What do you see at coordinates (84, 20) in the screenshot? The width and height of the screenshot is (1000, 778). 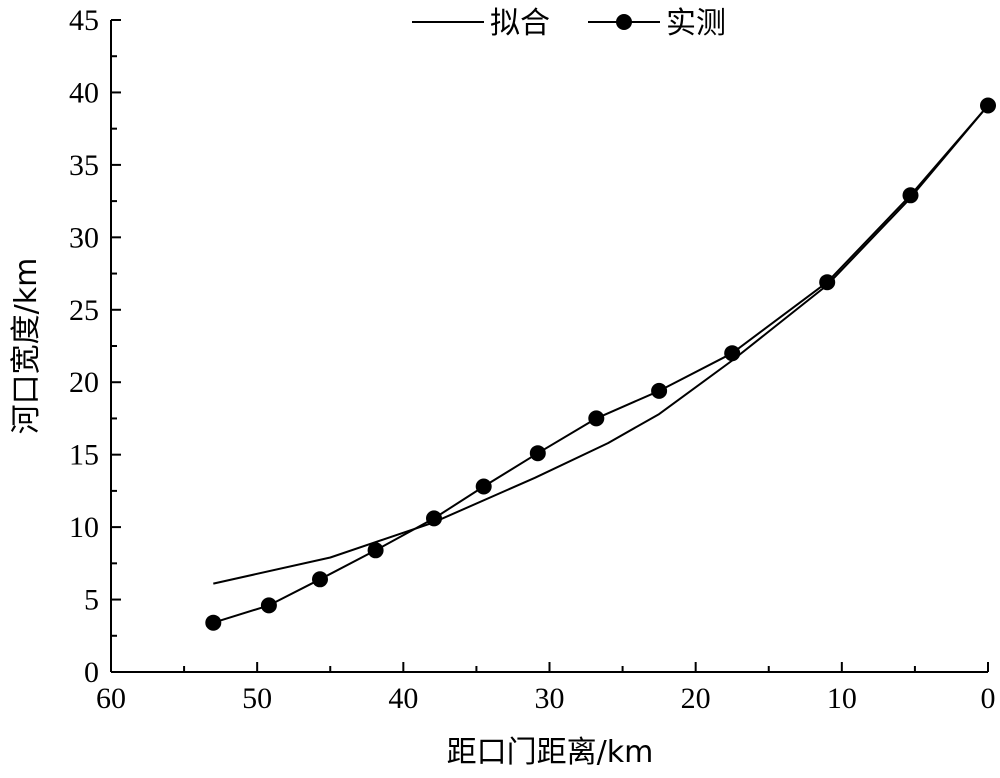 I see `y-tick-label: 45` at bounding box center [84, 20].